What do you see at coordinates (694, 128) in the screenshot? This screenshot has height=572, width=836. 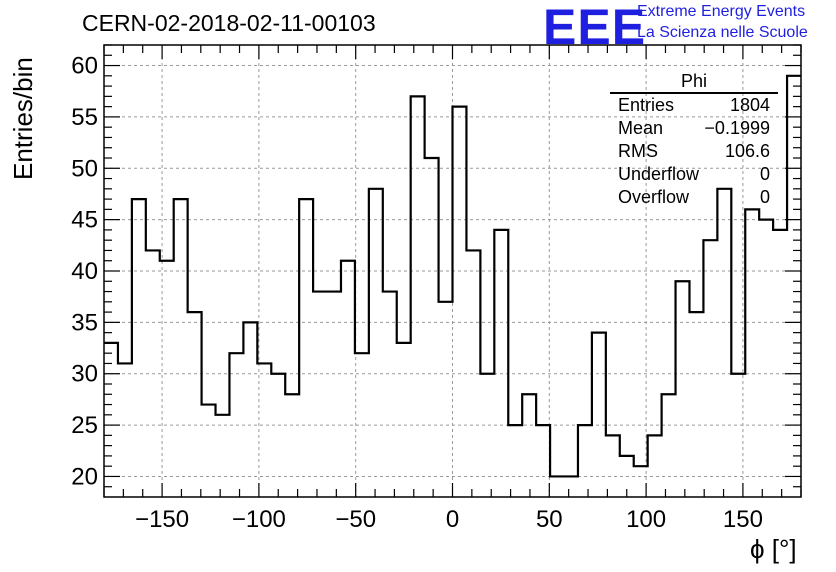 I see `stats-row-mean: Mean −0.1999` at bounding box center [694, 128].